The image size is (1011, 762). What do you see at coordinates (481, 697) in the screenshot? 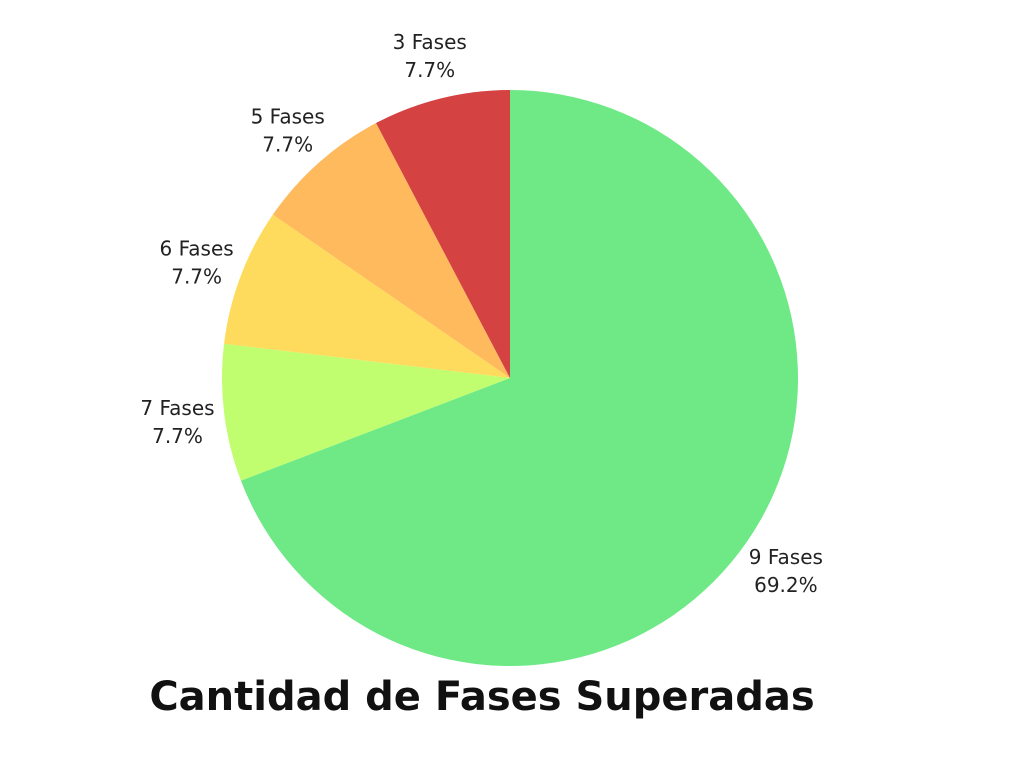
I see `chart-title: Cantidad de Fases Superadas` at bounding box center [481, 697].